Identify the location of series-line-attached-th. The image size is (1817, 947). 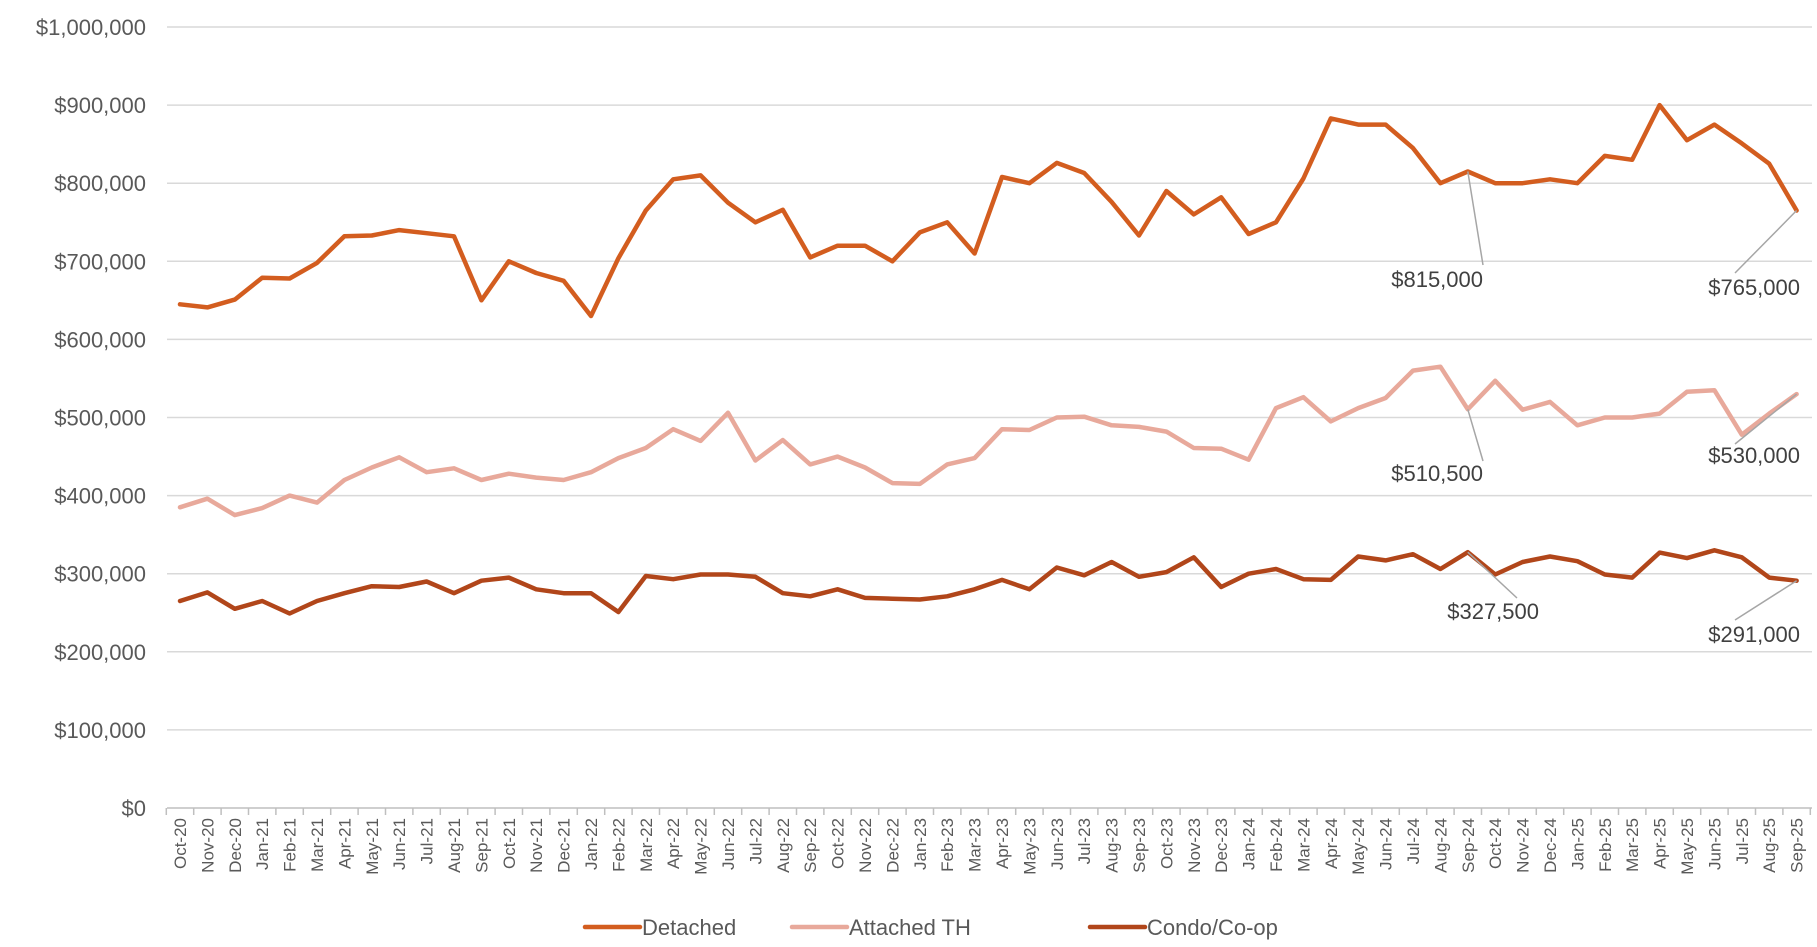
(988, 441).